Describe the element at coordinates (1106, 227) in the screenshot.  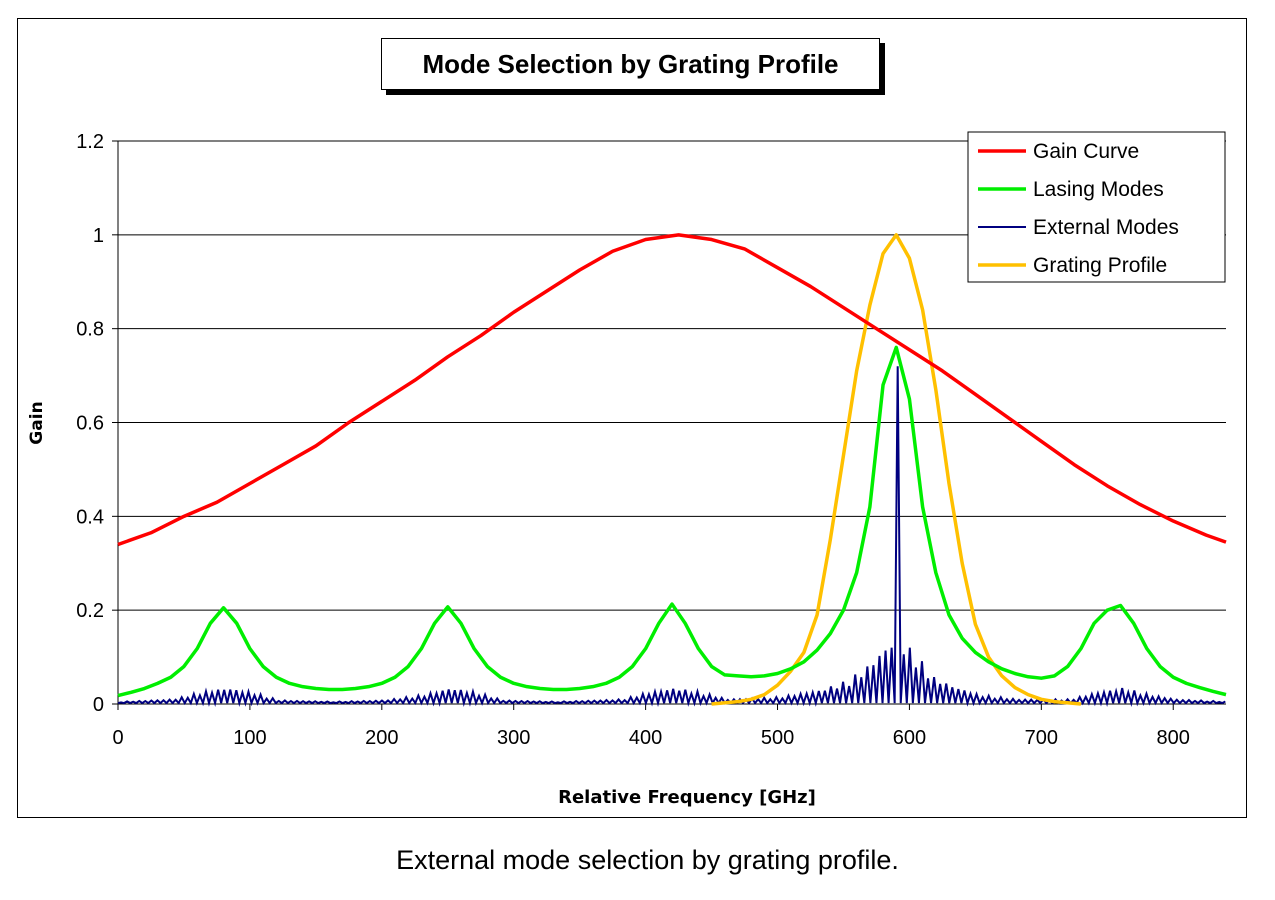
I see `legend-label: External Modes` at that location.